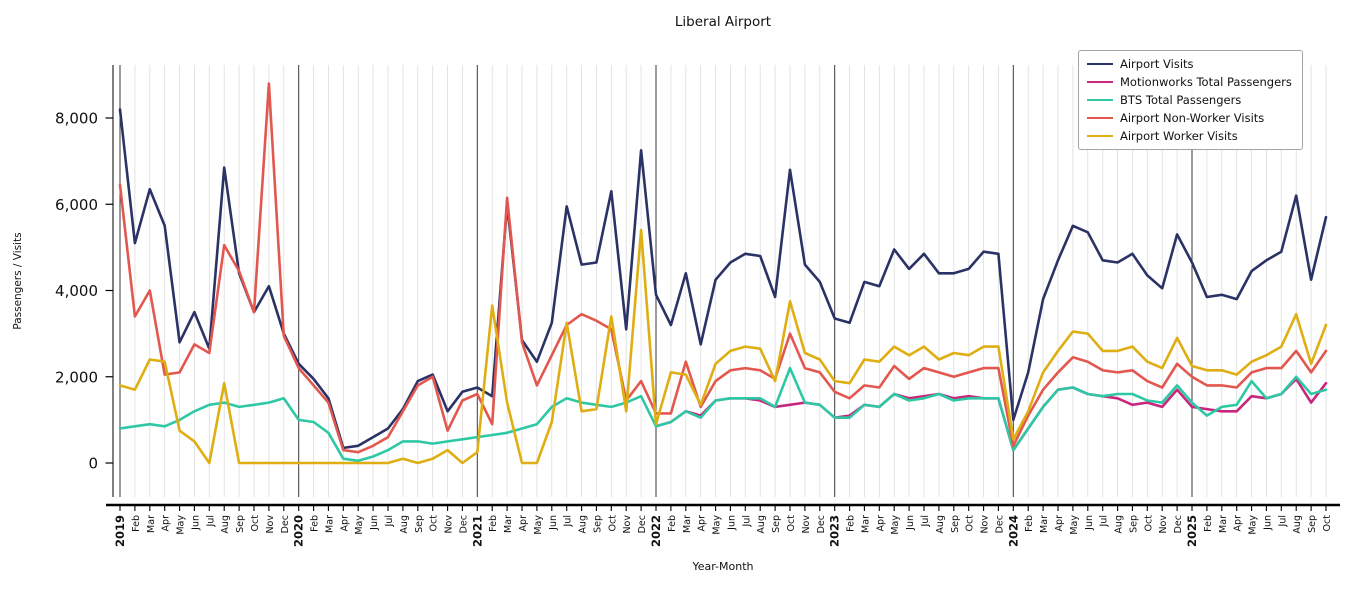 The image size is (1350, 600). I want to click on legend-entry: Airport Visits, so click(1189, 64).